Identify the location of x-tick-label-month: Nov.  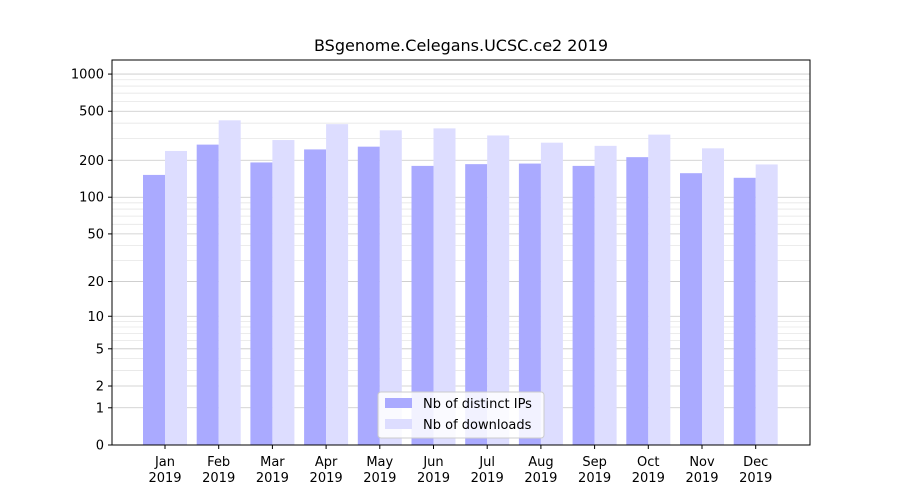
(702, 462).